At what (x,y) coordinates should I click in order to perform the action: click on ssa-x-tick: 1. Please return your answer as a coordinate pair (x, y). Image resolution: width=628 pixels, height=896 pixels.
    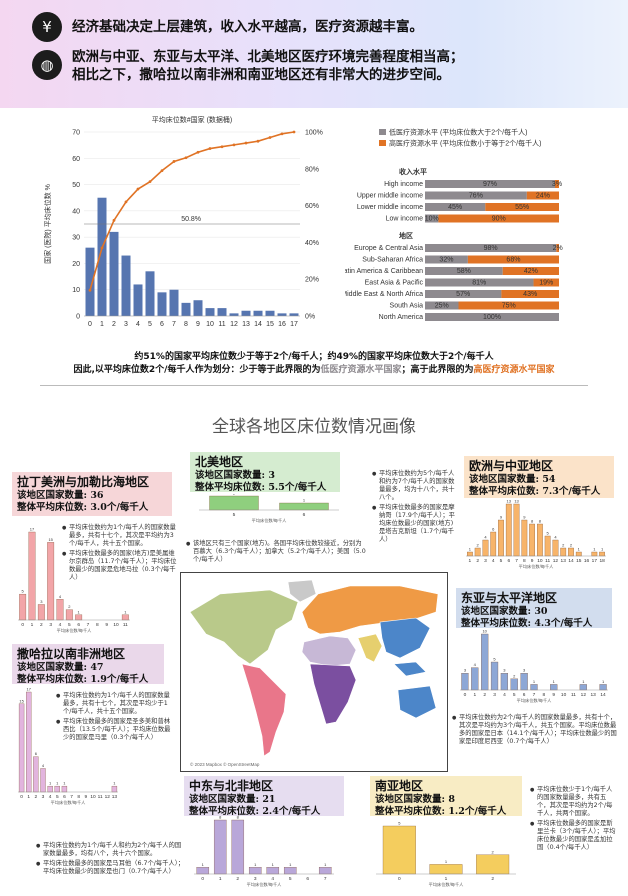
    Looking at the image, I should click on (28, 797).